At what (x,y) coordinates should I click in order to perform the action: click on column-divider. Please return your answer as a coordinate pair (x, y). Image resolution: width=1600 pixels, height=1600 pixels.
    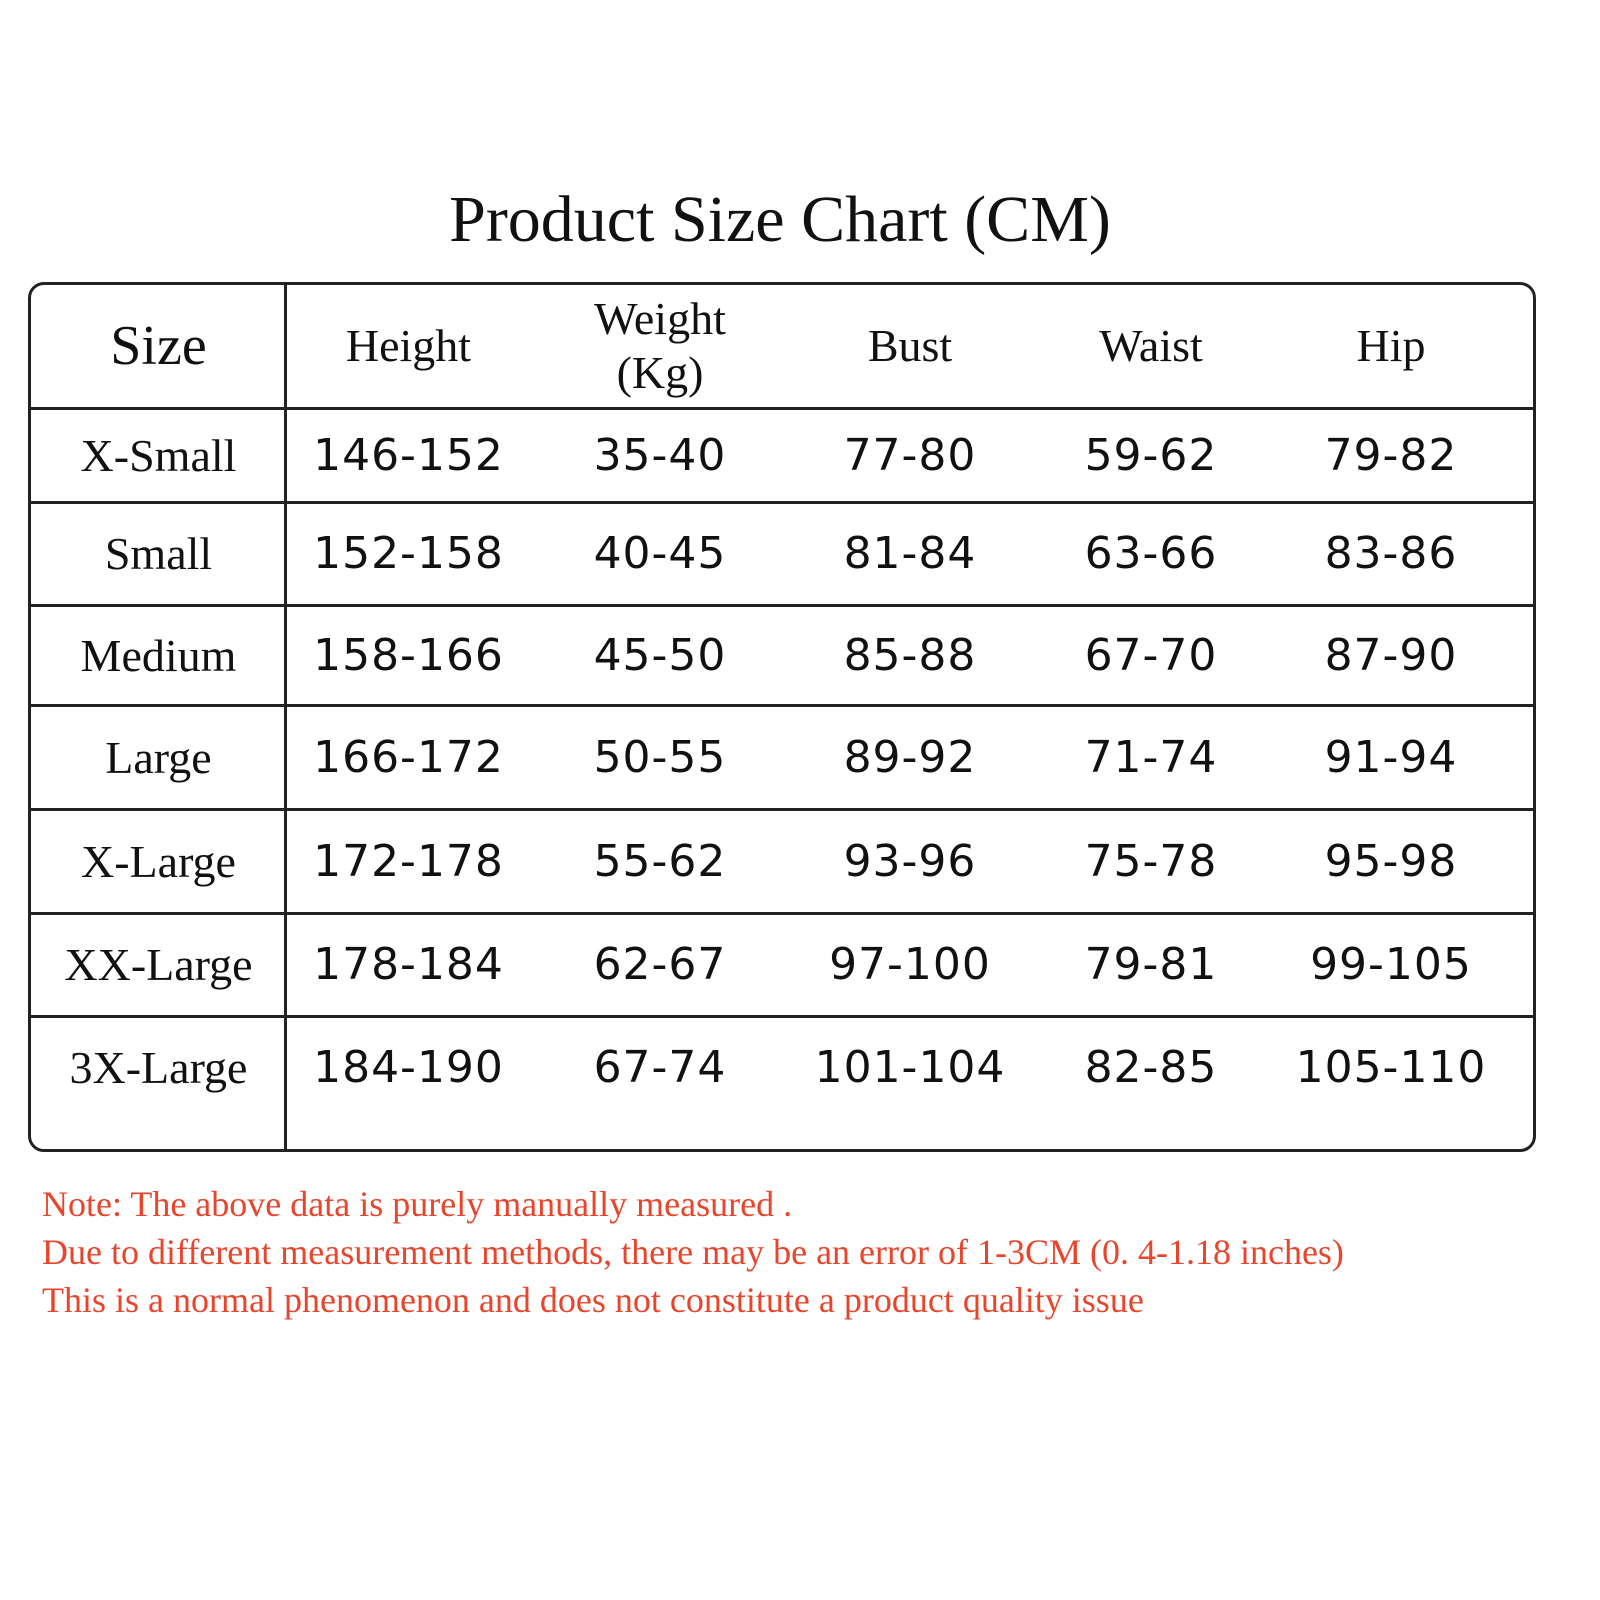
    Looking at the image, I should click on (285, 716).